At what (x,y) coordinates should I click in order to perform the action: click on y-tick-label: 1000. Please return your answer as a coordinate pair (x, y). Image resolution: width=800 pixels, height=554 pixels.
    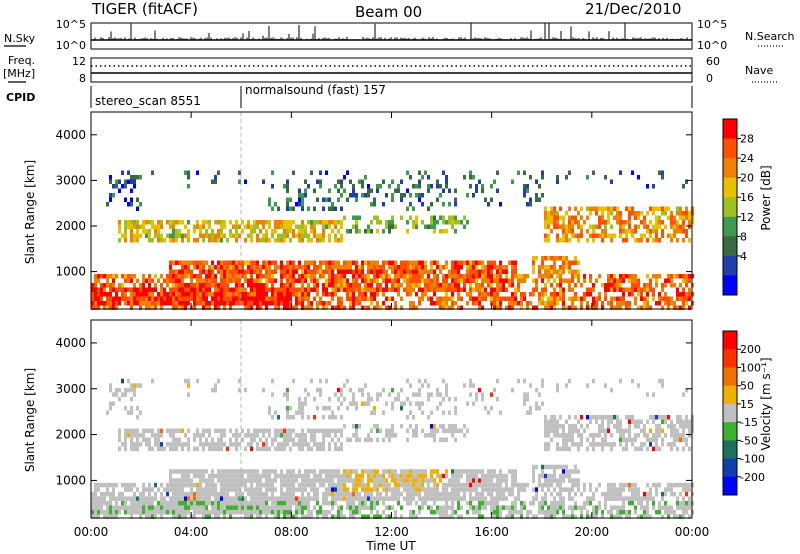
    Looking at the image, I should click on (70, 480).